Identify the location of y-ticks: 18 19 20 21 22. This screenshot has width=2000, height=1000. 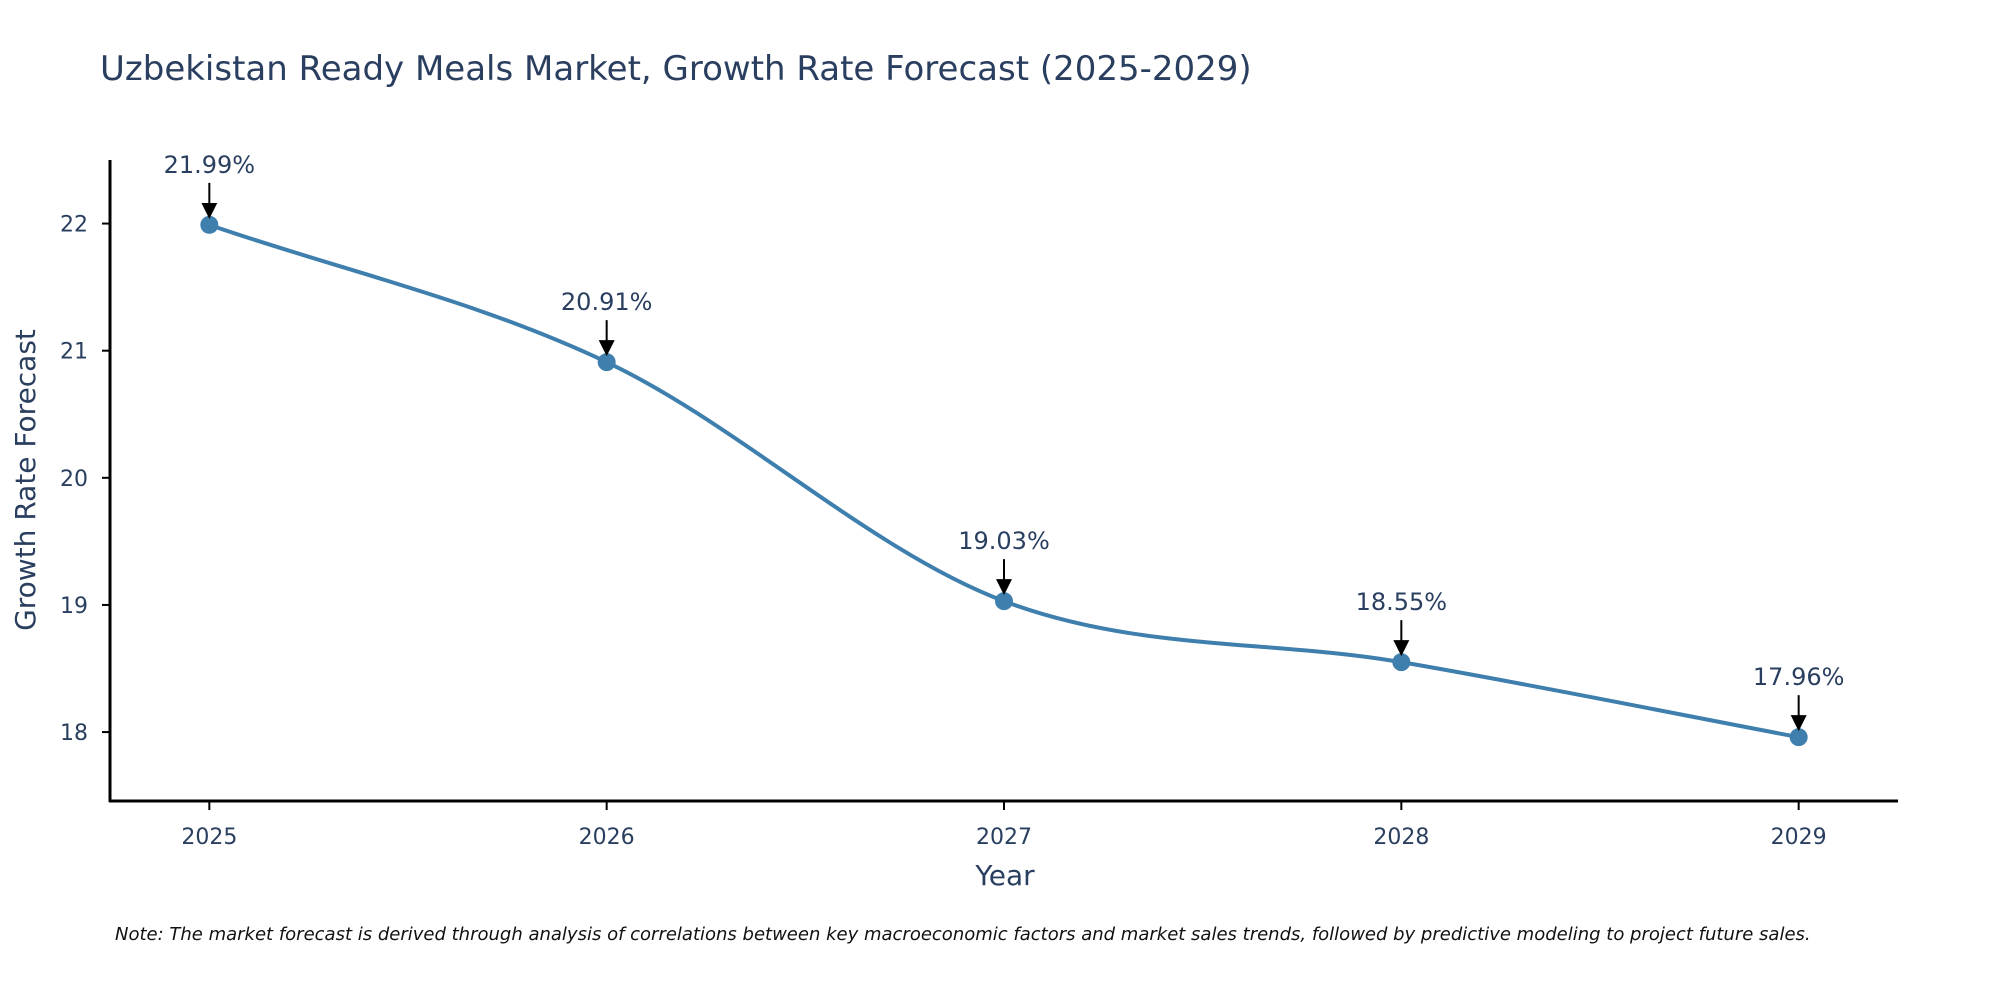
(85, 479).